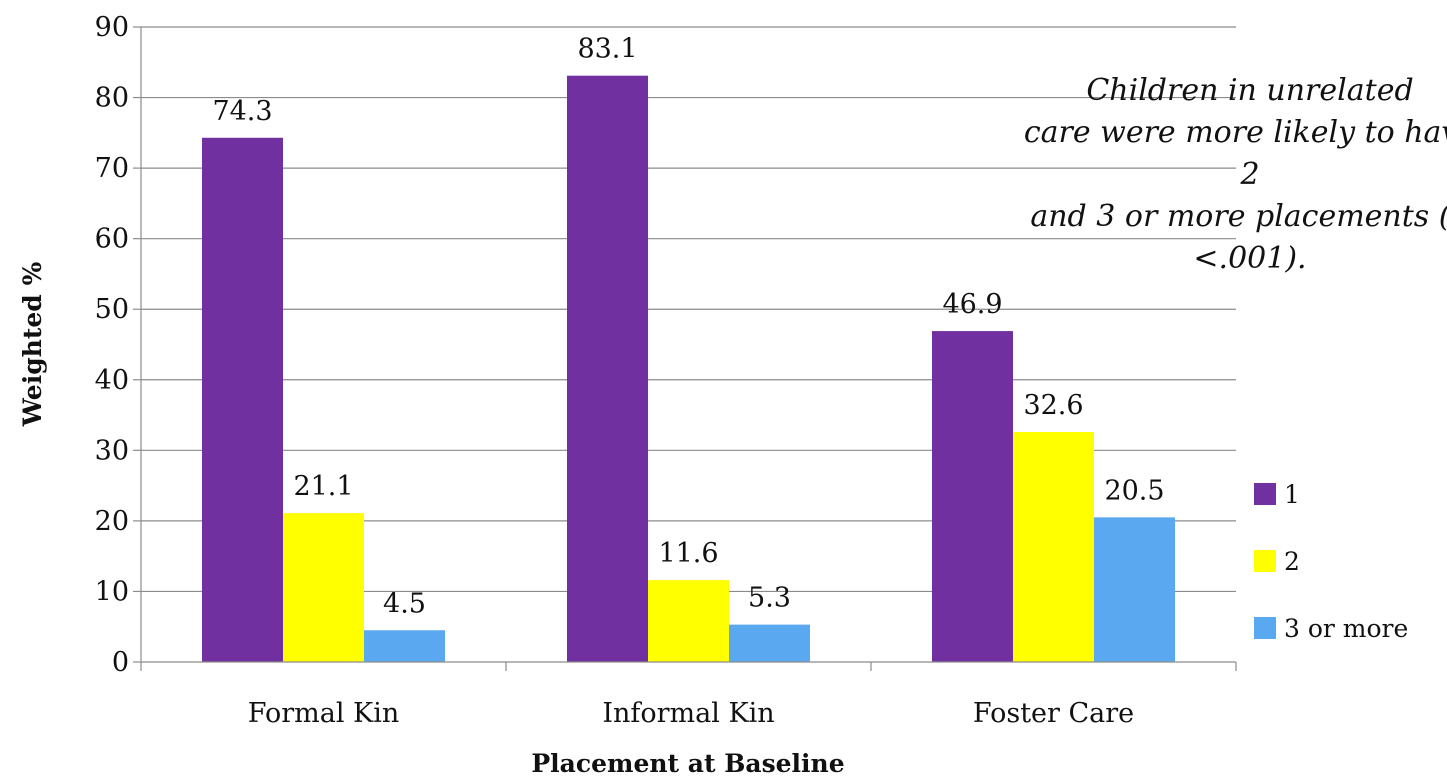  What do you see at coordinates (972, 304) in the screenshot?
I see `data-label: 46.9` at bounding box center [972, 304].